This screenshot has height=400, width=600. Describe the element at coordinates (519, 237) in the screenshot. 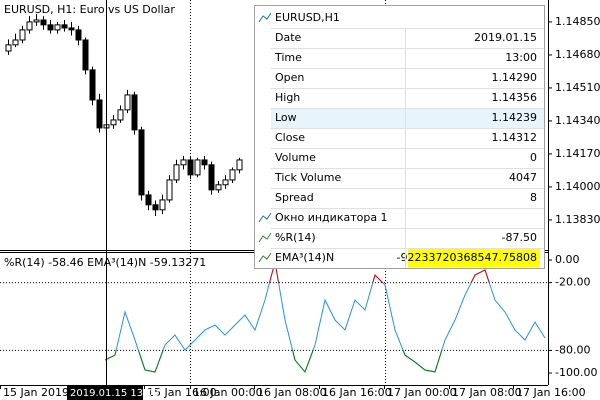

I see `row-value: -87.50` at that location.